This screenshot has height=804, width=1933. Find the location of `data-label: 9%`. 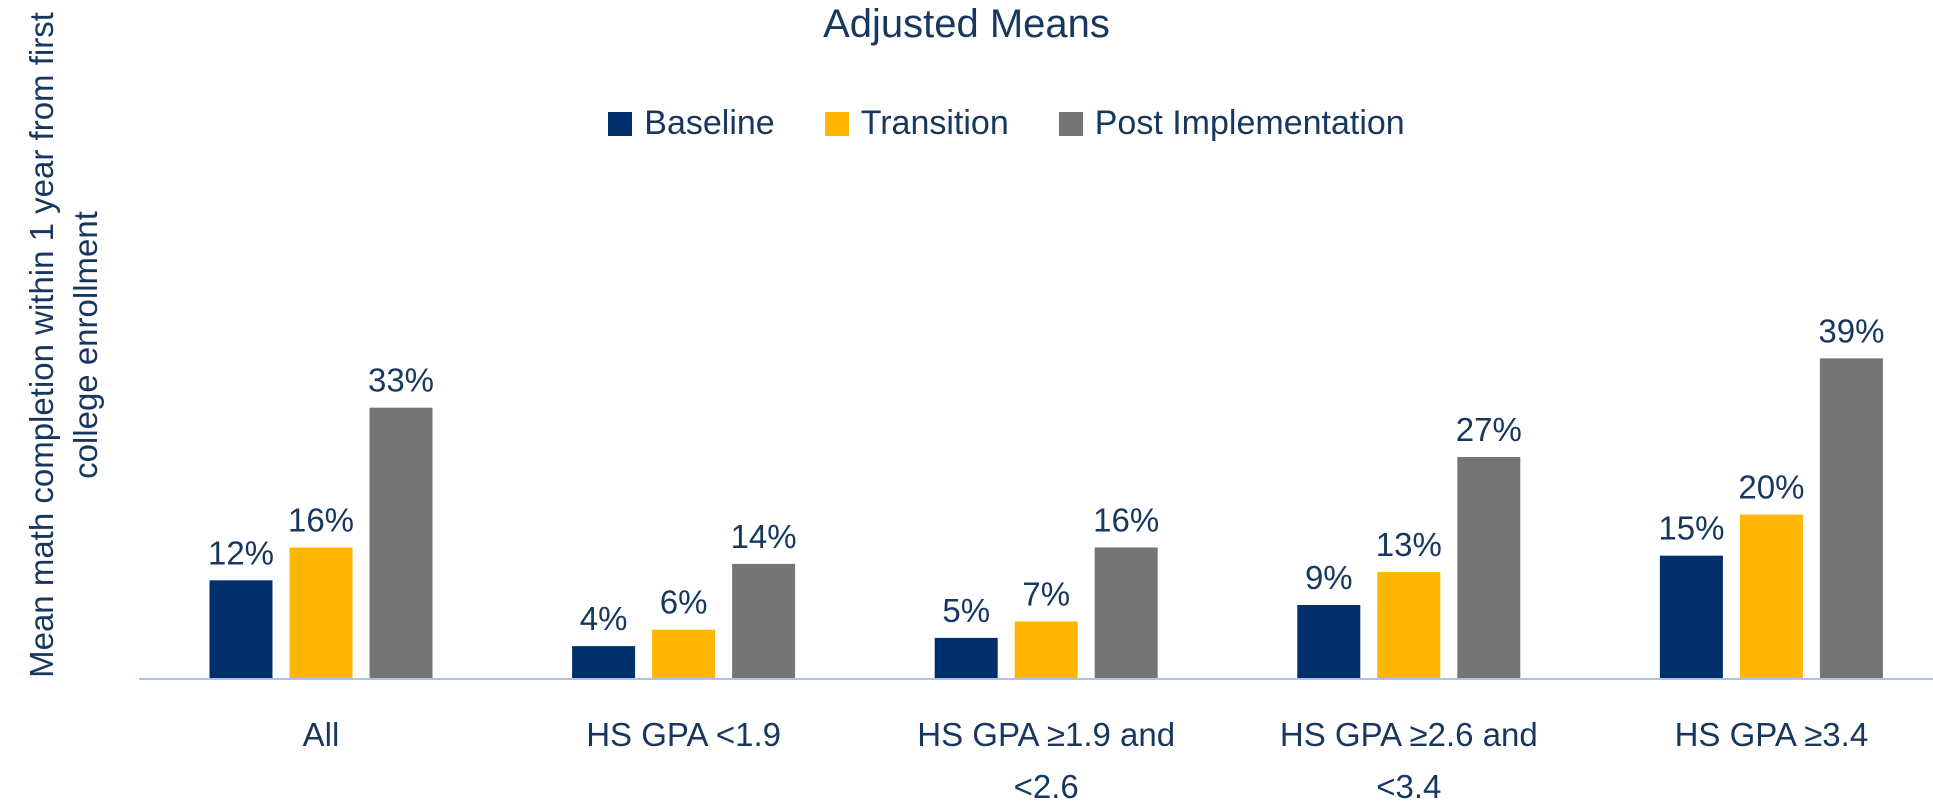

data-label: 9% is located at coordinates (1329, 577).